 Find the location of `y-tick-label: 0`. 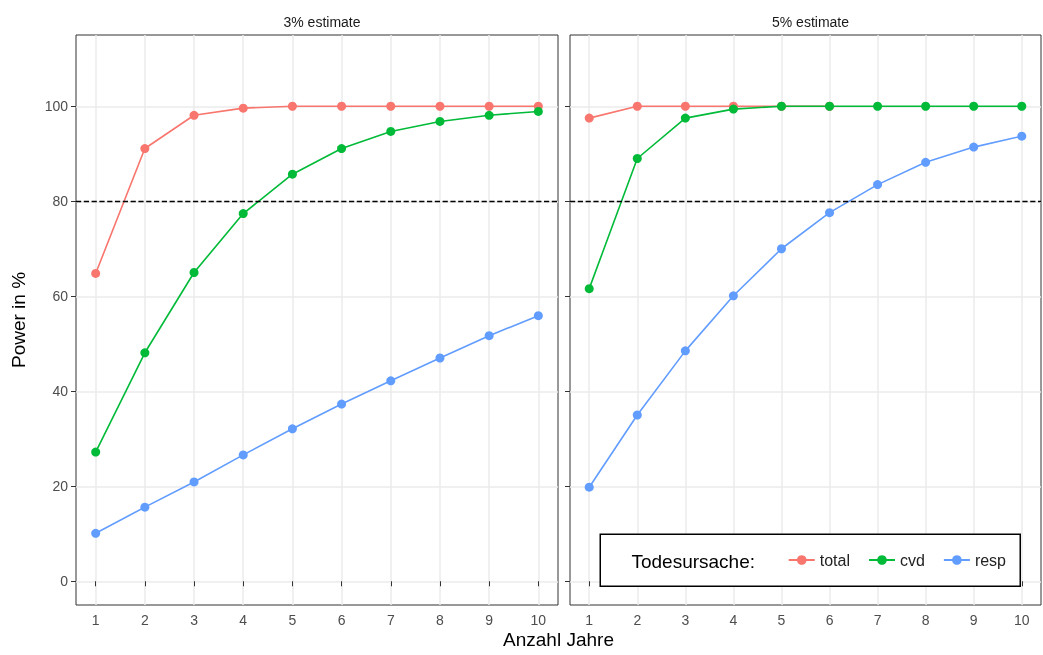

y-tick-label: 0 is located at coordinates (64, 581).